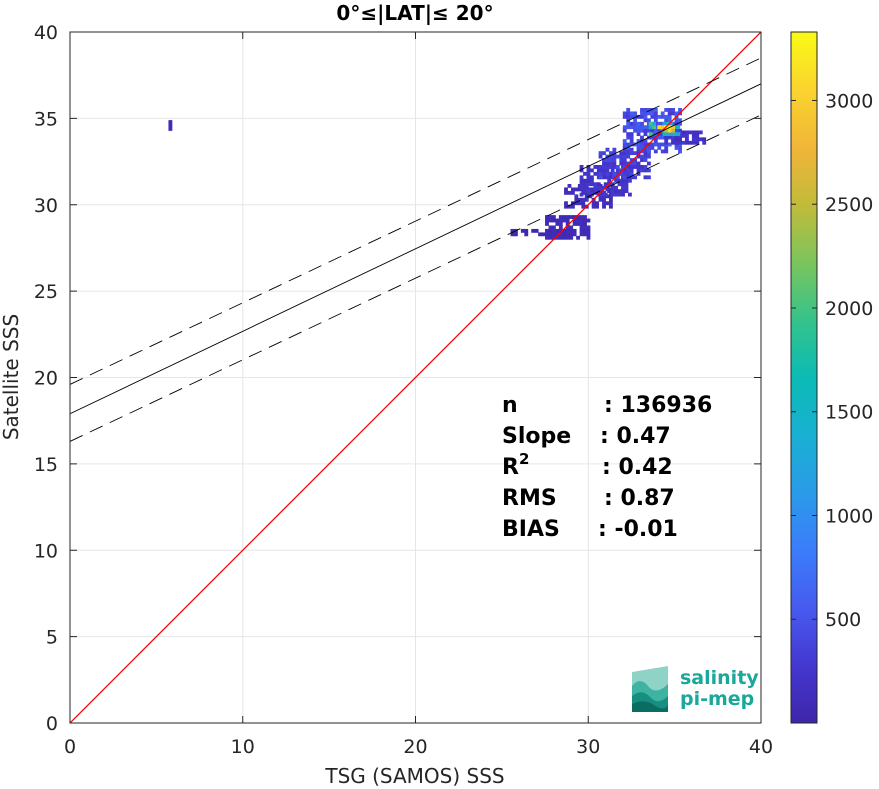  What do you see at coordinates (849, 413) in the screenshot?
I see `colorbar-tick-label: 1500` at bounding box center [849, 413].